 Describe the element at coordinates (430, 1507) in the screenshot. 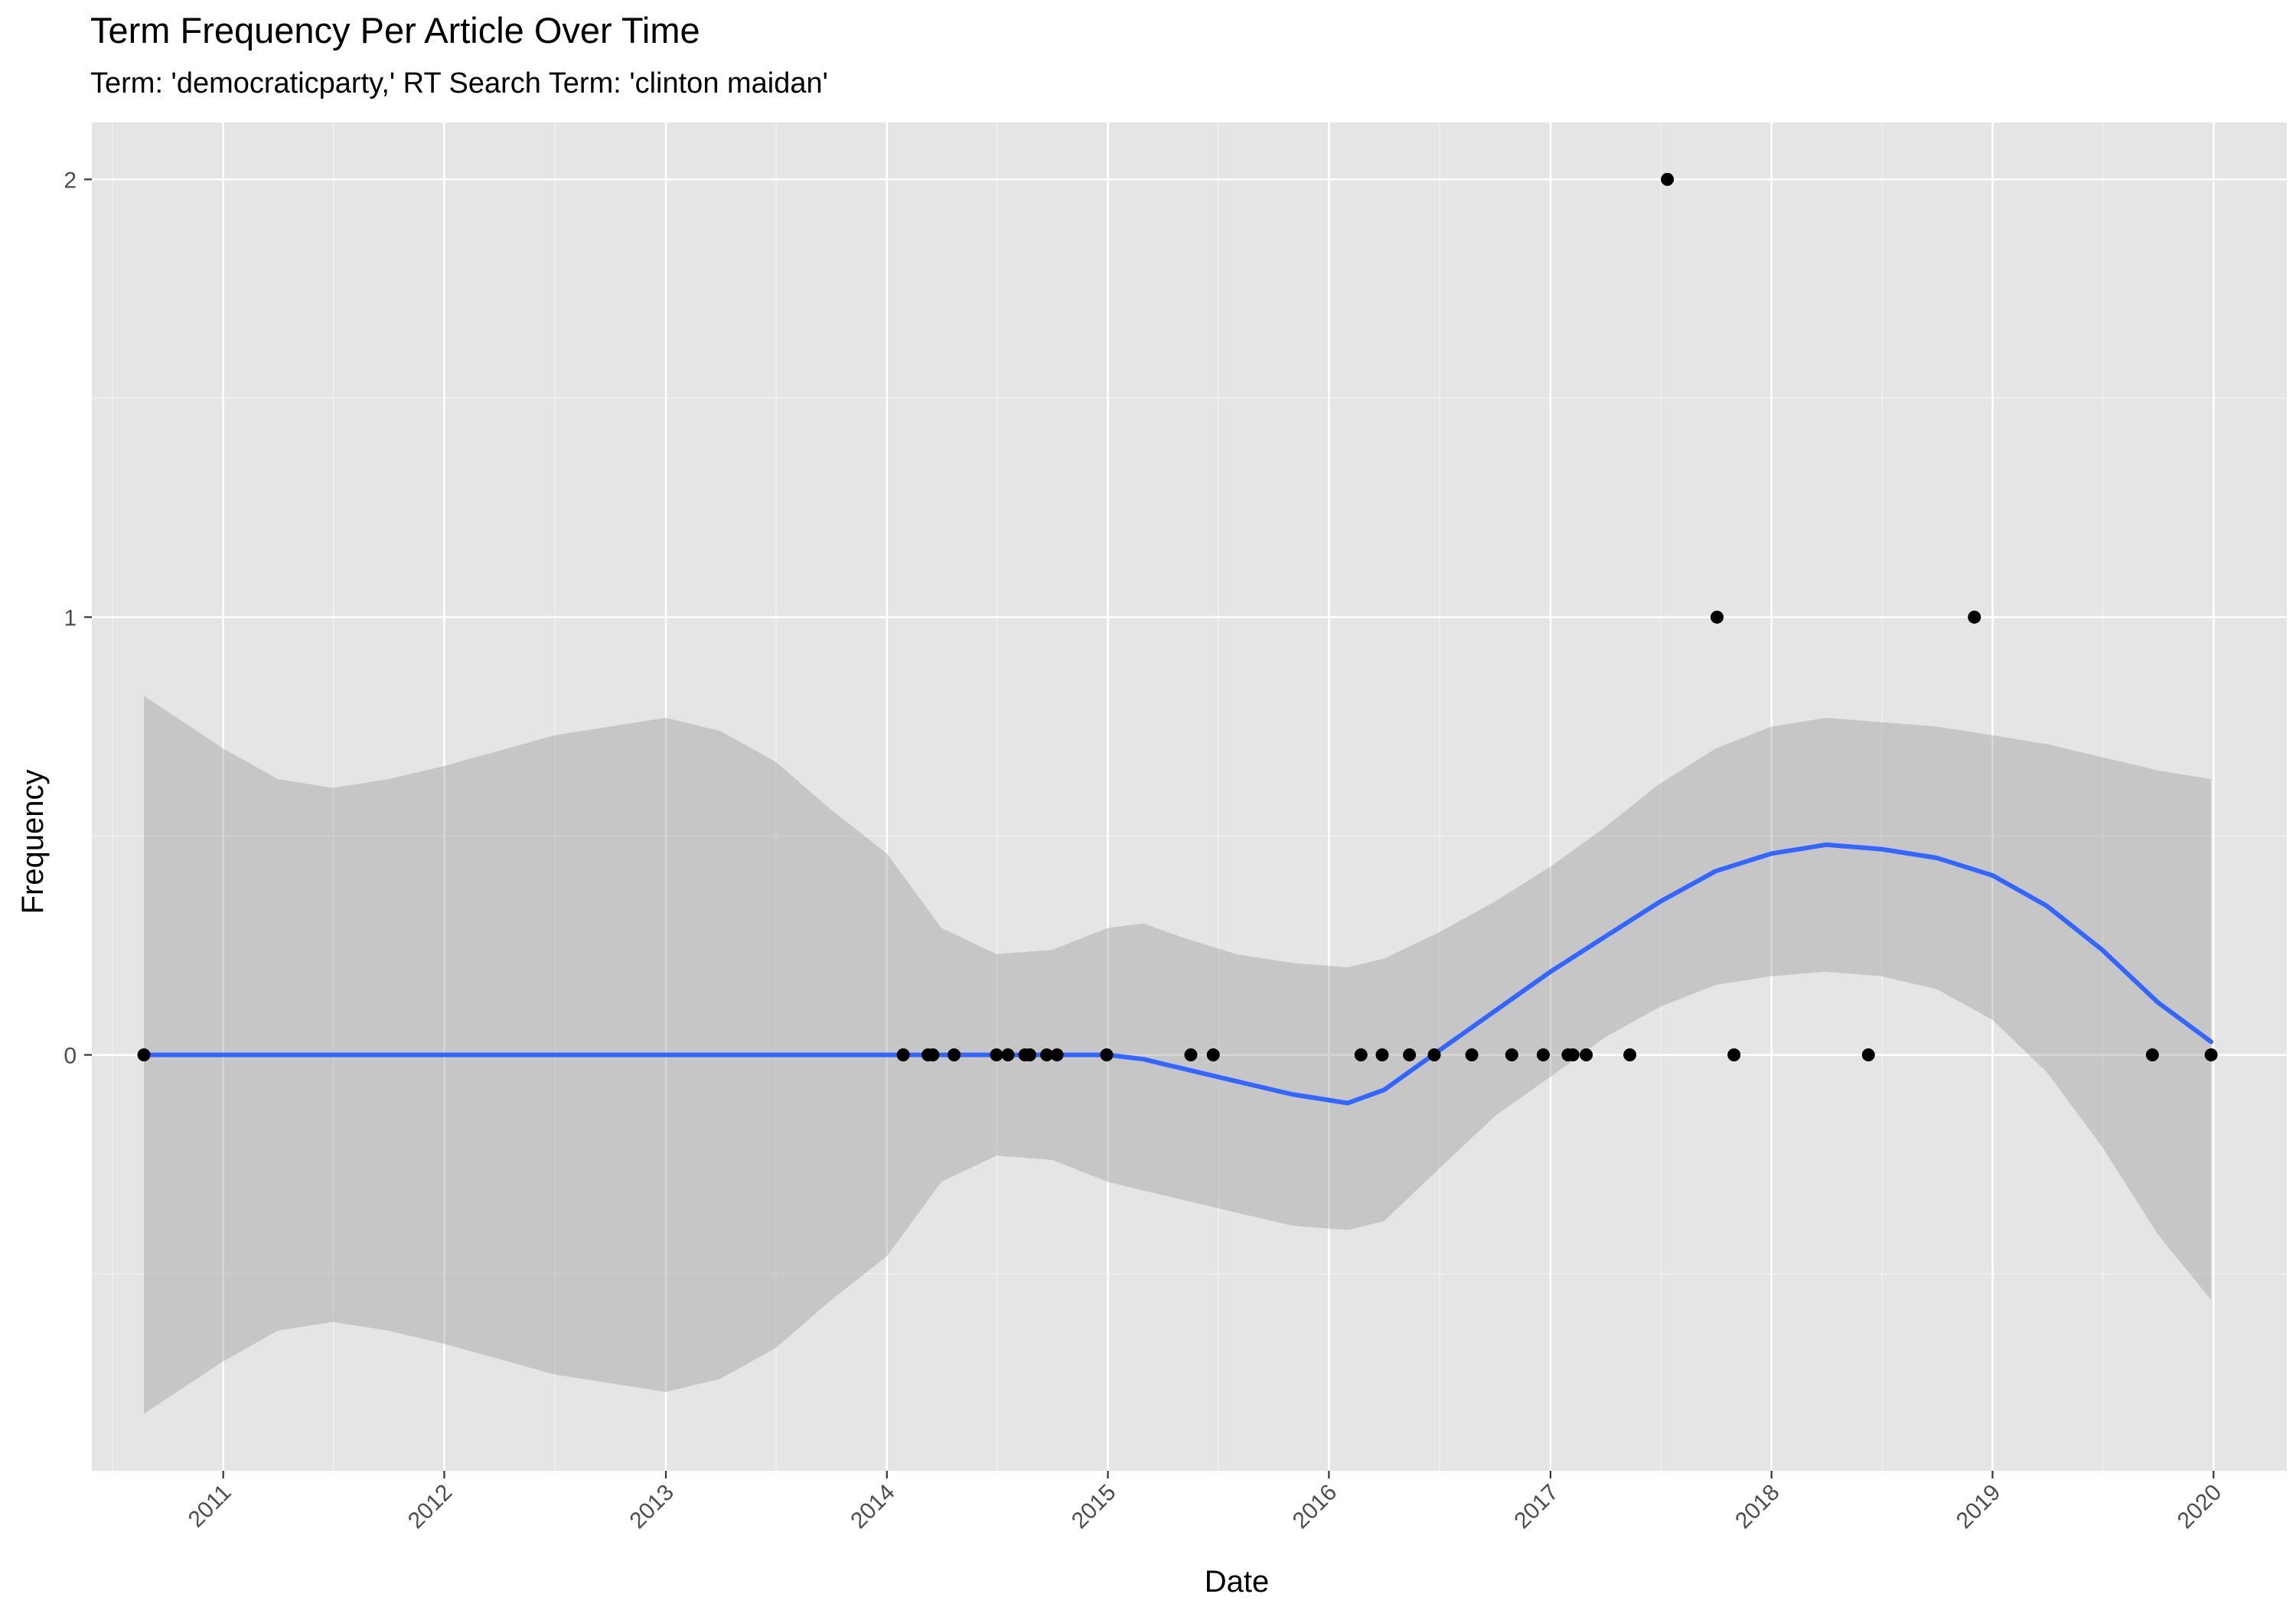

I see `x-tick-label: 2012` at that location.